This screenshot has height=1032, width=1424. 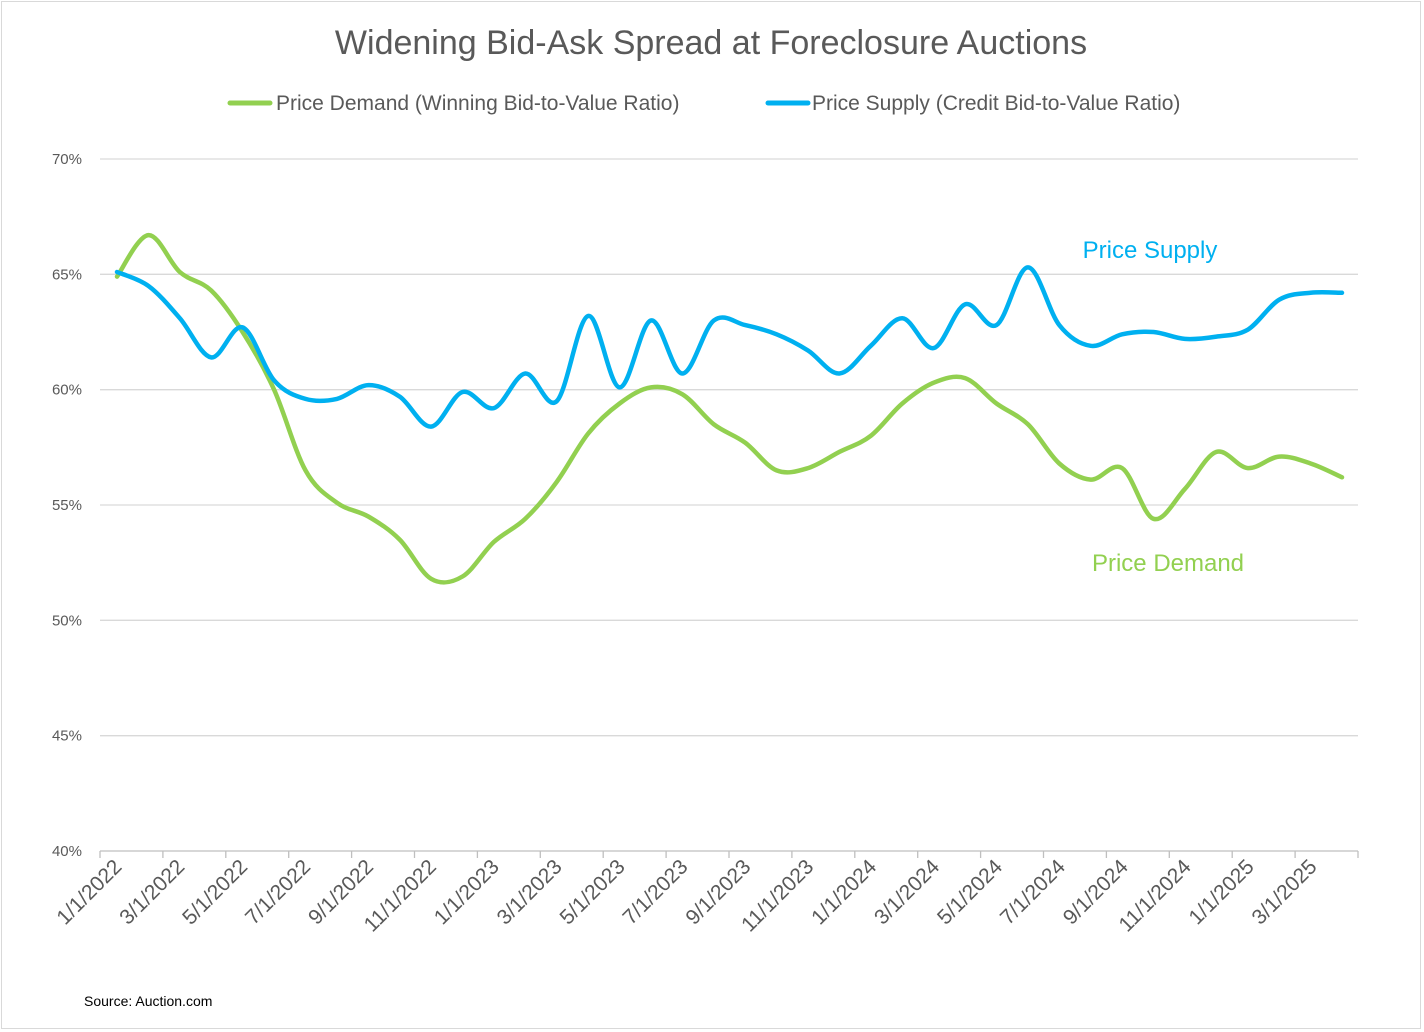 What do you see at coordinates (67, 851) in the screenshot?
I see `y-tick-label: 40%` at bounding box center [67, 851].